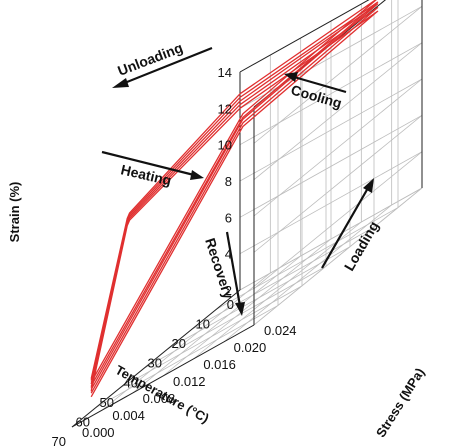 The width and height of the screenshot is (474, 446). Describe the element at coordinates (345, 228) in the screenshot. I see `loading-arrow` at that location.